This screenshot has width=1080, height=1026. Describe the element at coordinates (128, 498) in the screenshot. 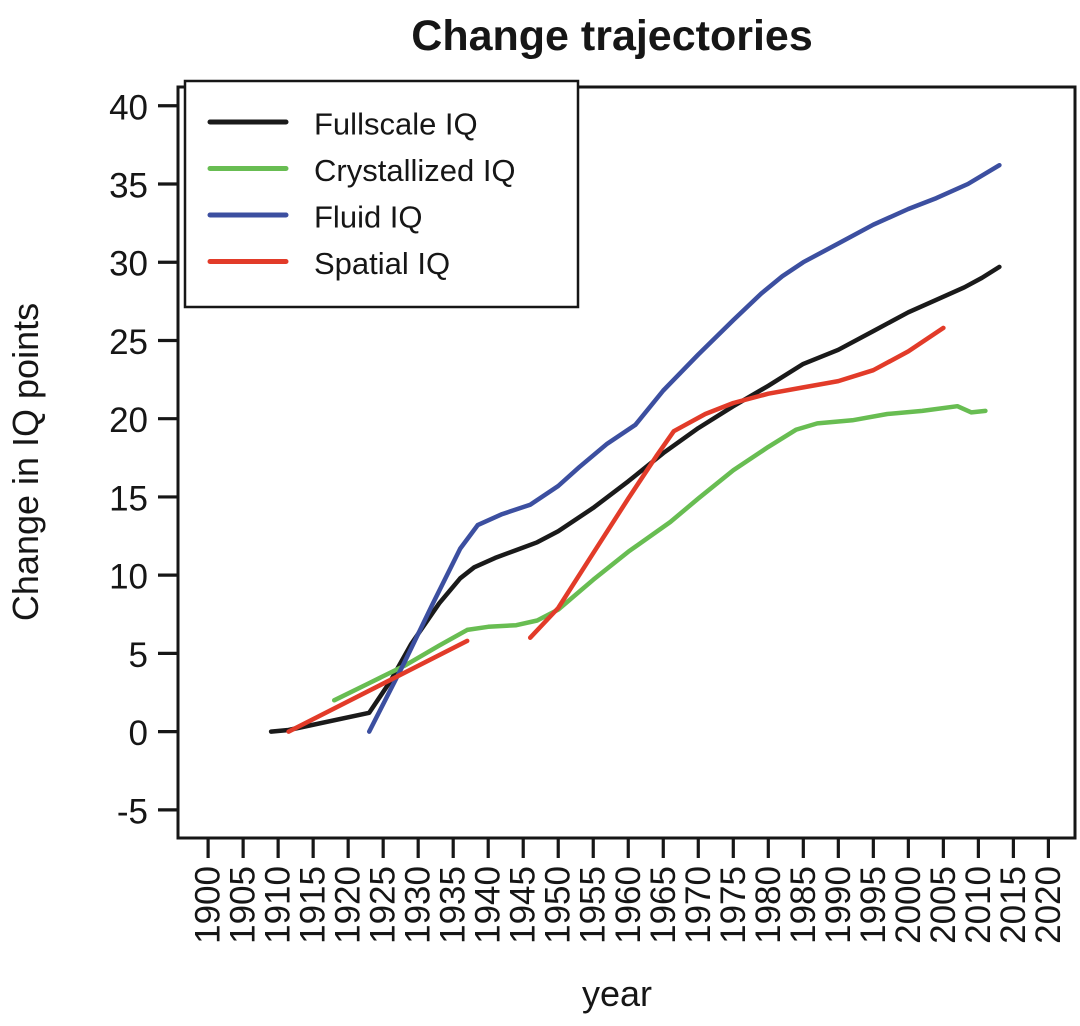

I see `y-tick-label: 15` at that location.